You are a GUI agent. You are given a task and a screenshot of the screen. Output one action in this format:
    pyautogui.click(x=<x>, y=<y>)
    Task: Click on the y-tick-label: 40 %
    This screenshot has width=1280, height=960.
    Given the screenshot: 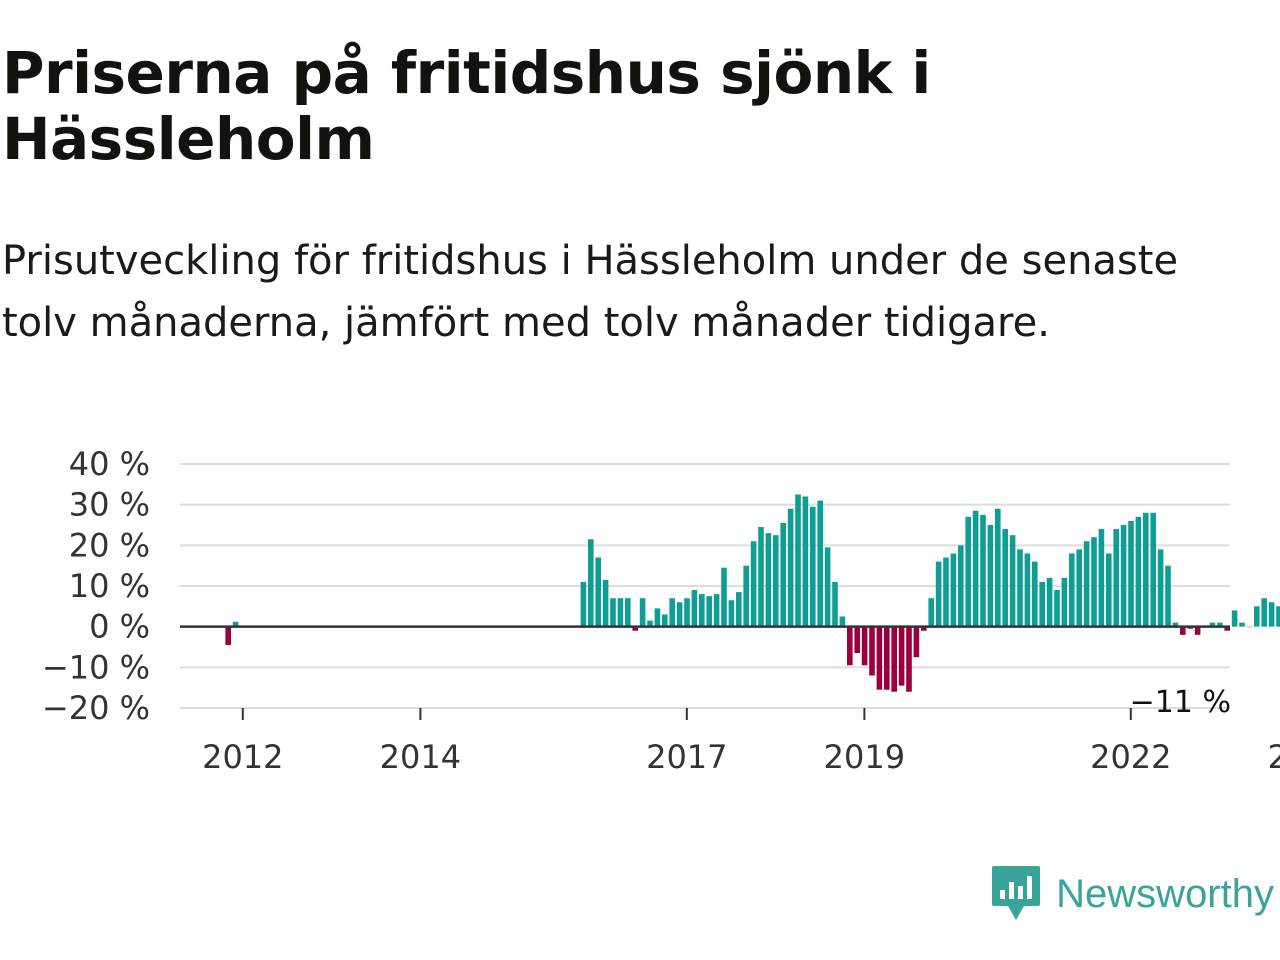 What is the action you would take?
    pyautogui.click(x=109, y=464)
    